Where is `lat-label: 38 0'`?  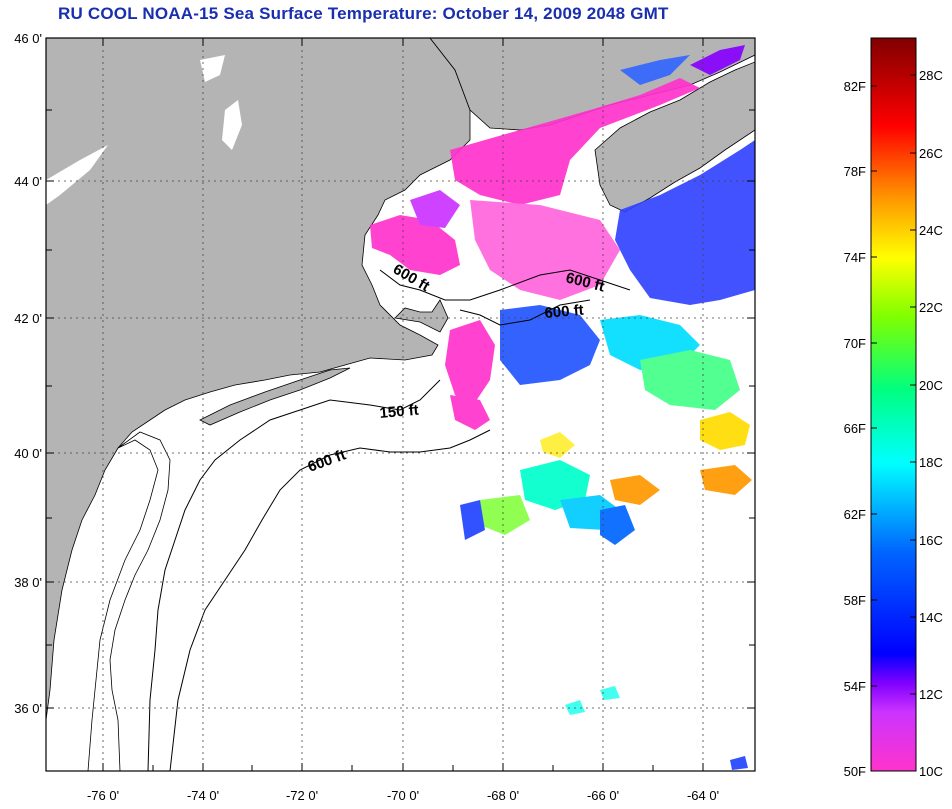
lat-label: 38 0' is located at coordinates (28, 582).